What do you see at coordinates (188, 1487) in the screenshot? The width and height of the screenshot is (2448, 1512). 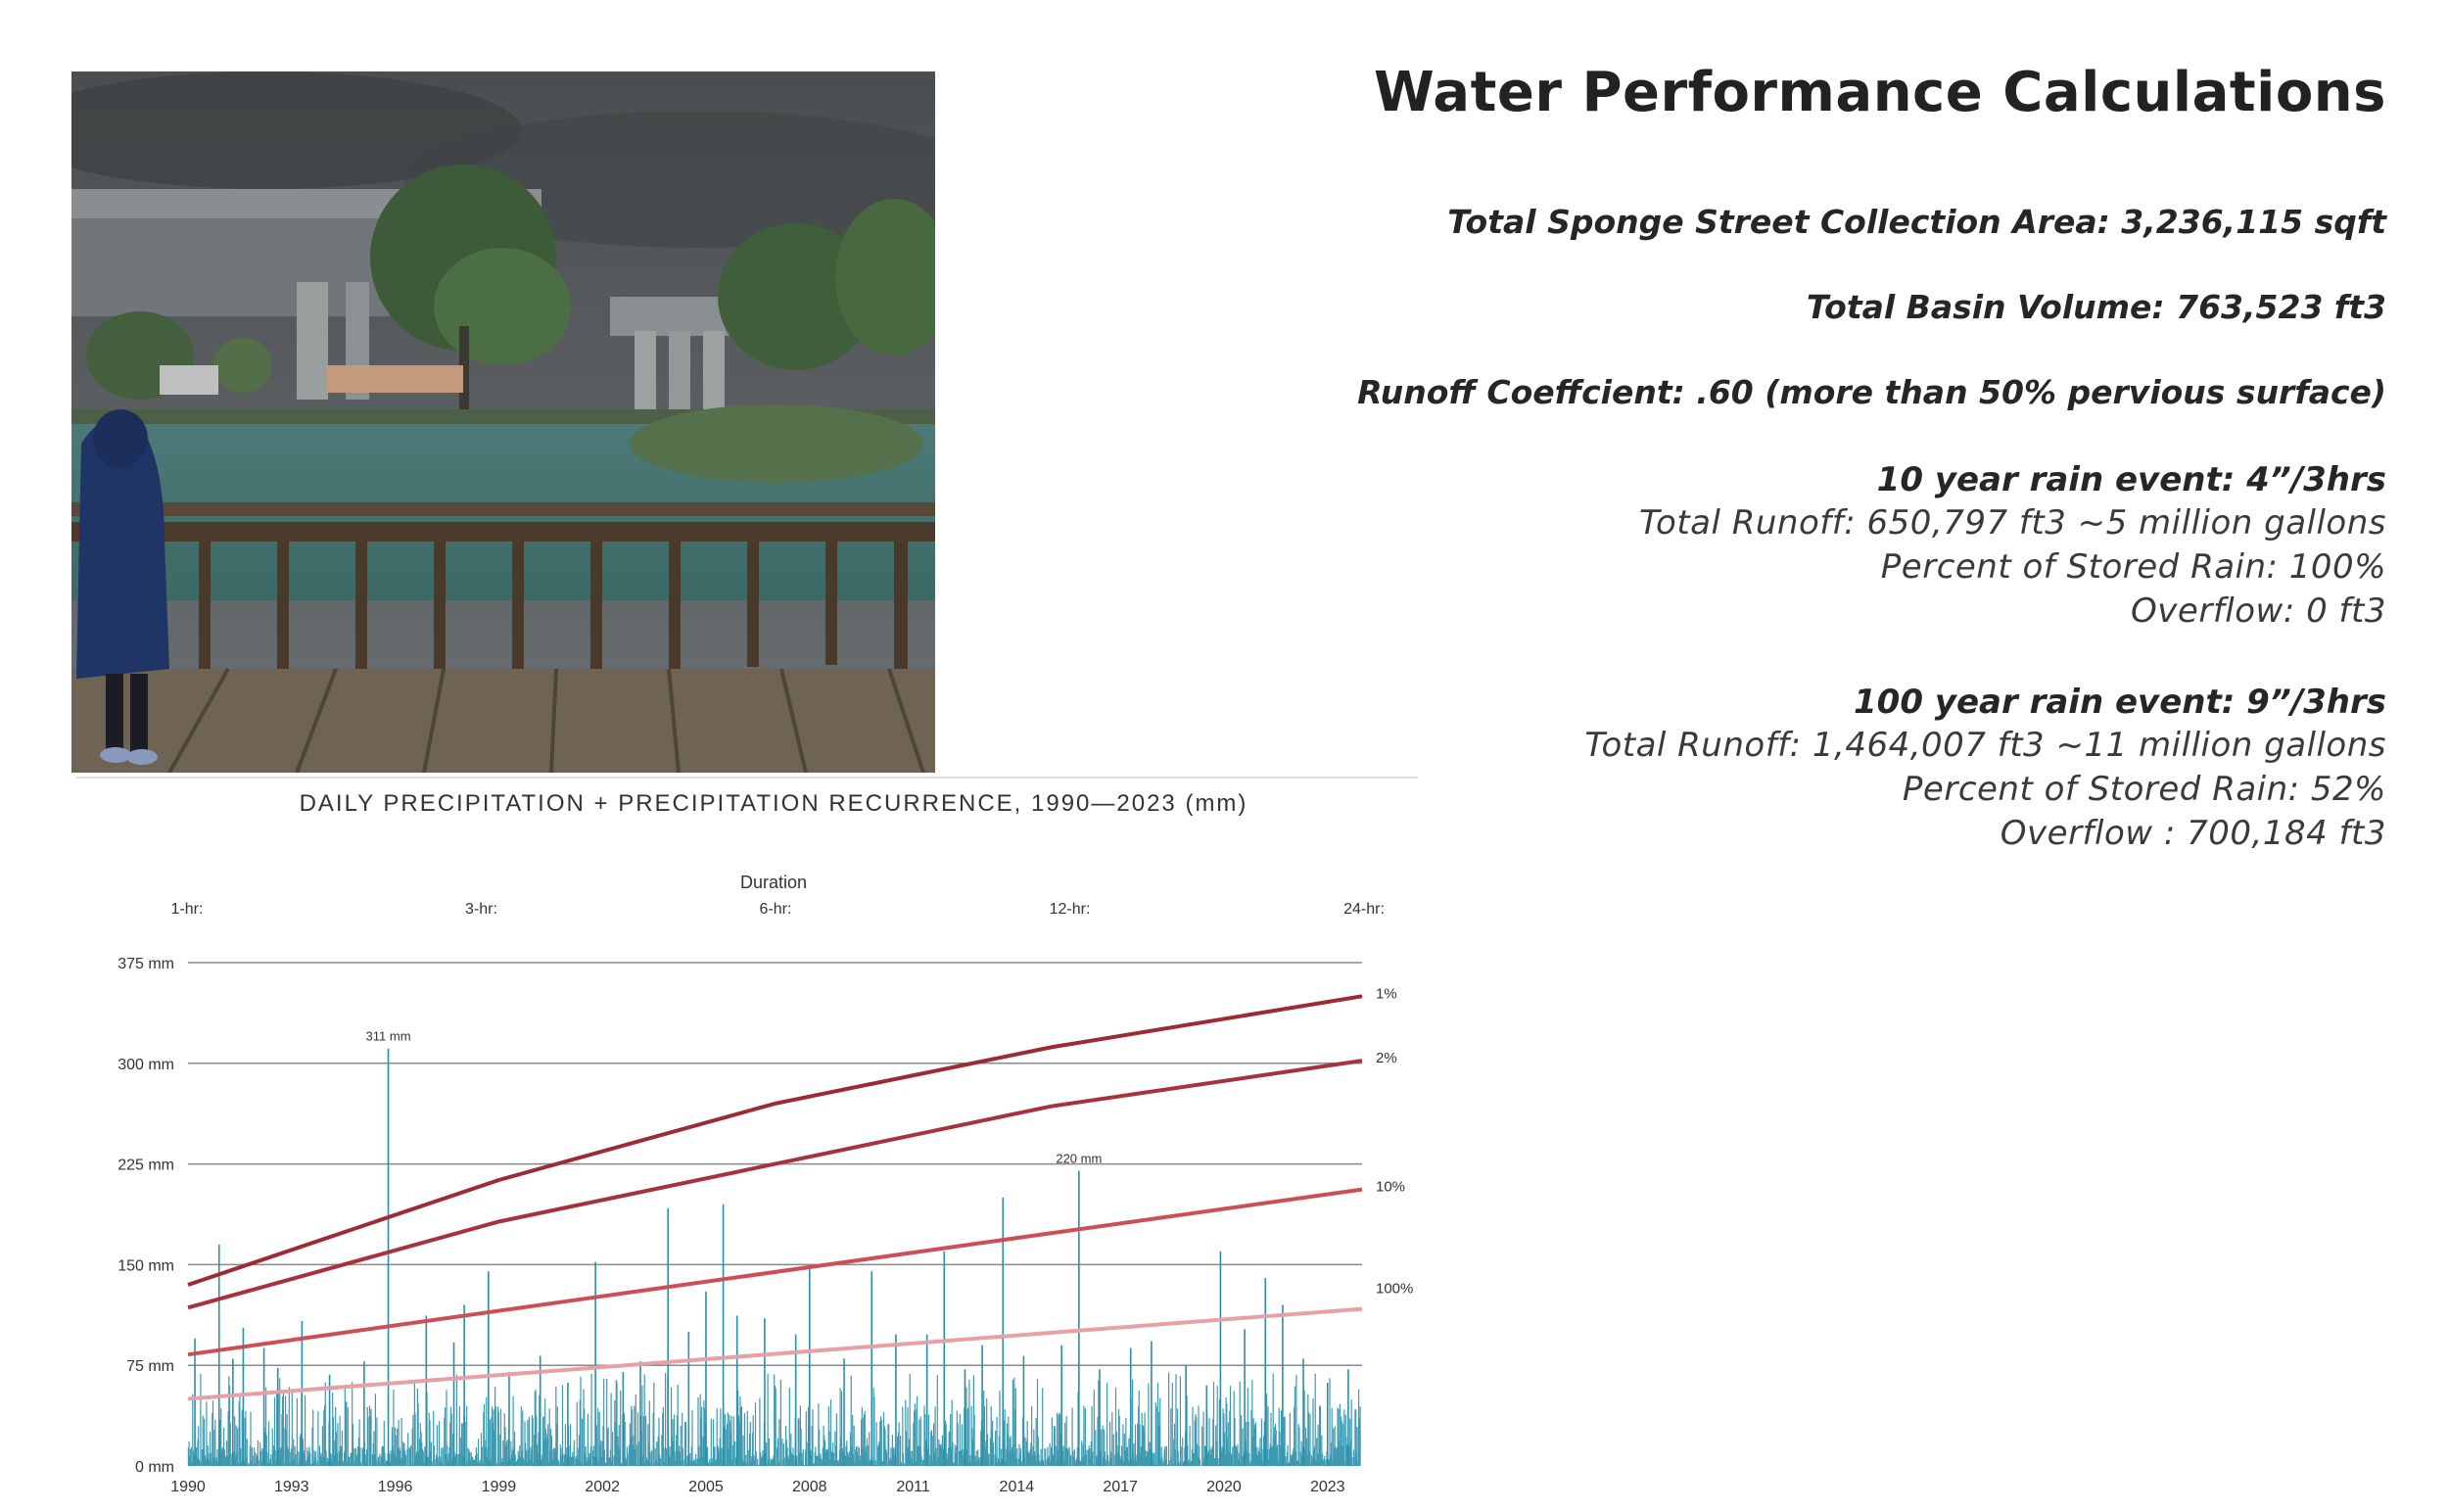 I see `x-tick-label: 1990` at bounding box center [188, 1487].